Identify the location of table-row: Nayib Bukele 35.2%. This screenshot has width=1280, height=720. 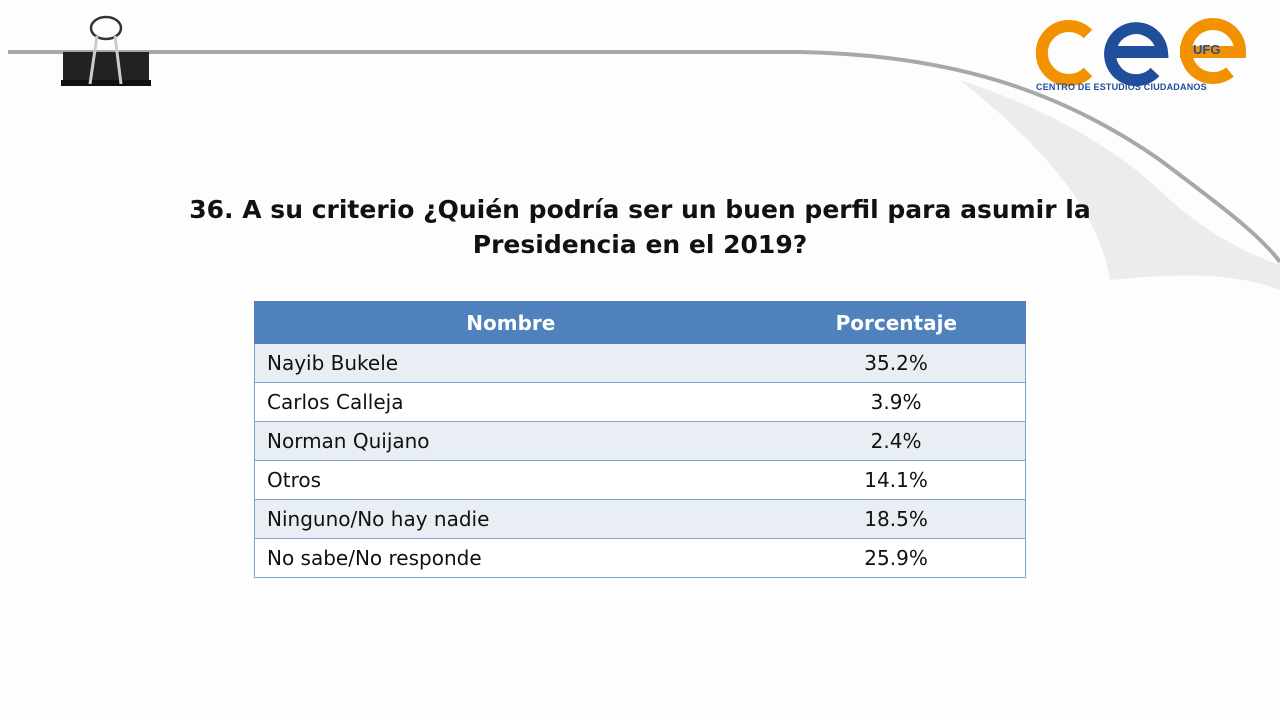
(640, 363).